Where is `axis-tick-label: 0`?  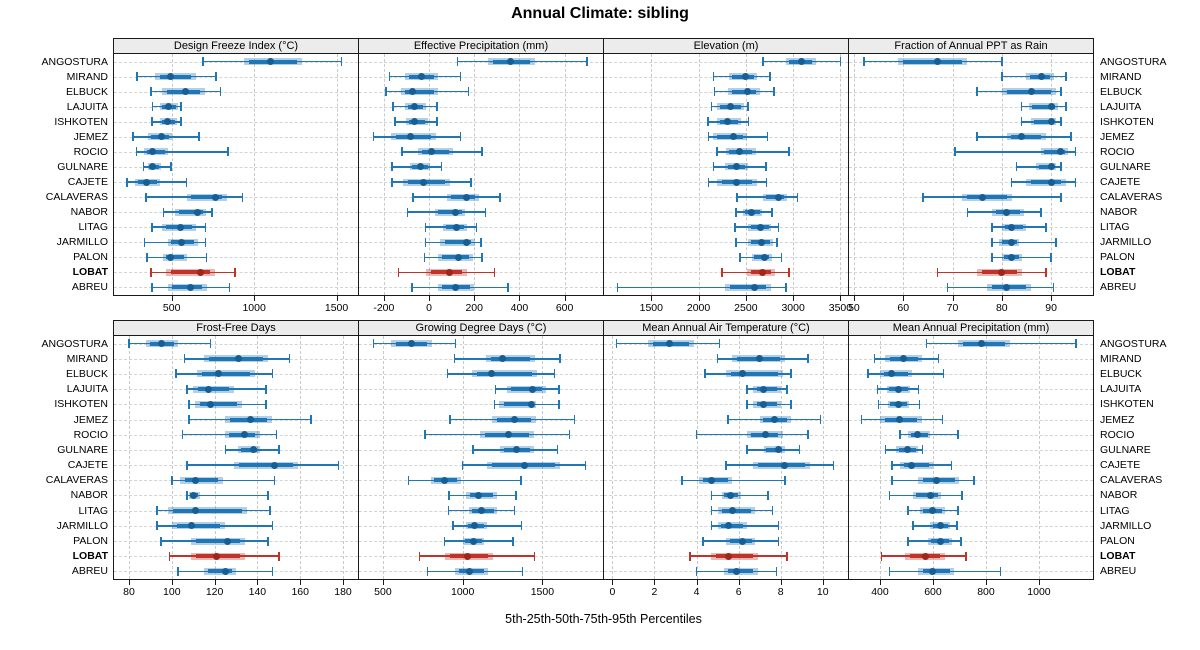 axis-tick-label: 0 is located at coordinates (612, 592).